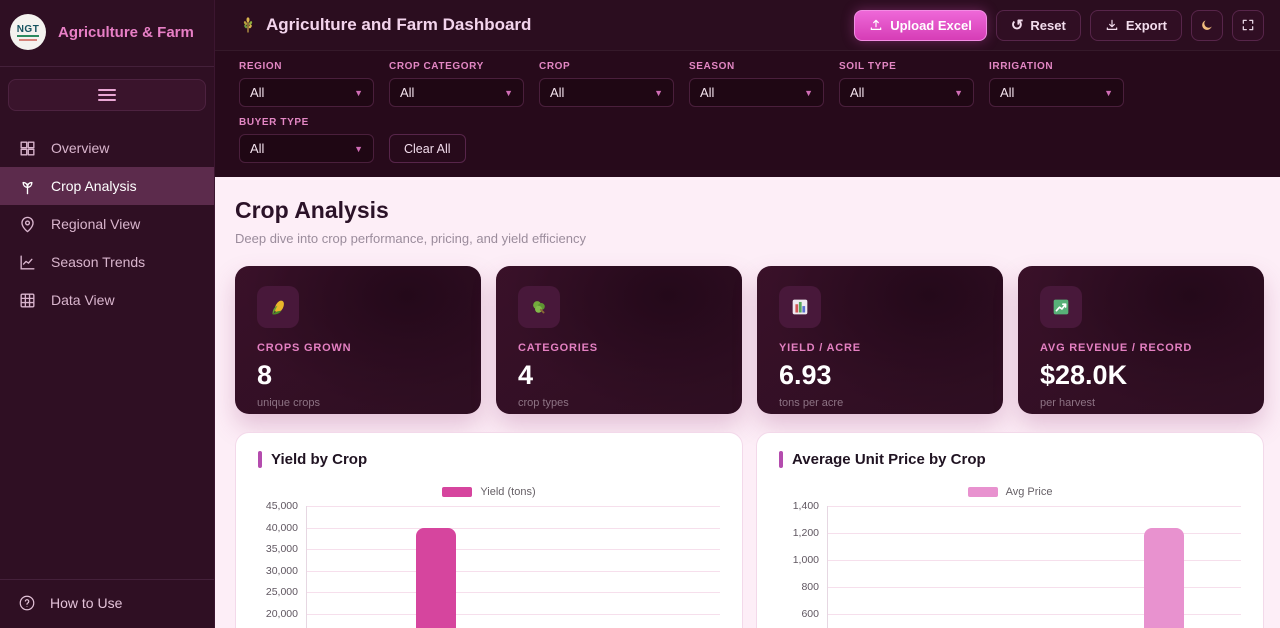 This screenshot has height=628, width=1280. I want to click on export-button: Export, so click(1135, 25).